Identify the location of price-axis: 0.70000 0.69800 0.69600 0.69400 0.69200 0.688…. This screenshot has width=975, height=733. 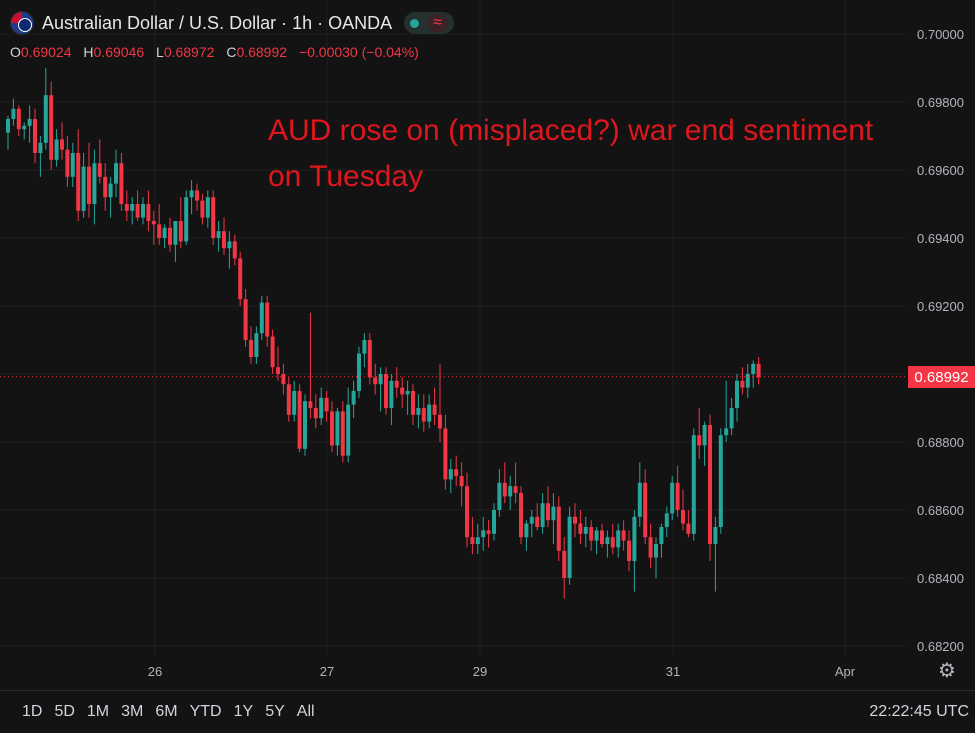
(940, 340).